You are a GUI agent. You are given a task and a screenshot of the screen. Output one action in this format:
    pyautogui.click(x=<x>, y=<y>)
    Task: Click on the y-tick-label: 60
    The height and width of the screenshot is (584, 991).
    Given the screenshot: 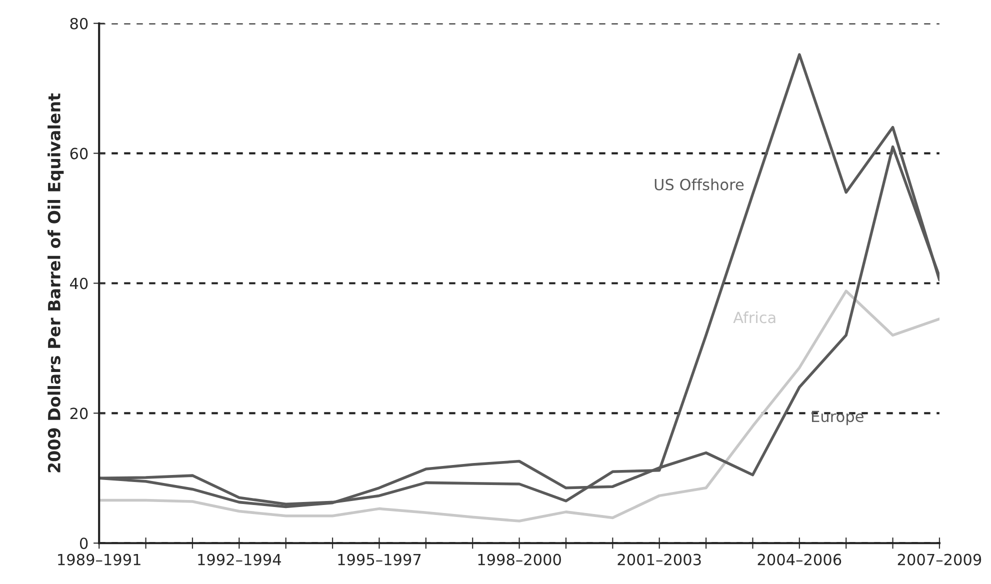 What is the action you would take?
    pyautogui.click(x=79, y=154)
    